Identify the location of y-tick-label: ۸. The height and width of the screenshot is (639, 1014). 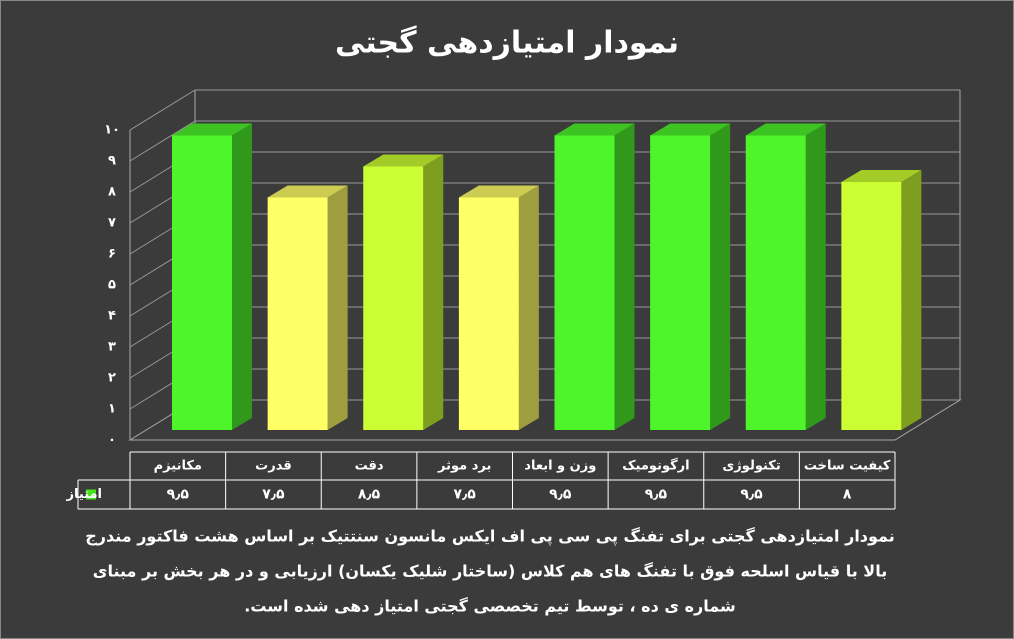
(112, 192).